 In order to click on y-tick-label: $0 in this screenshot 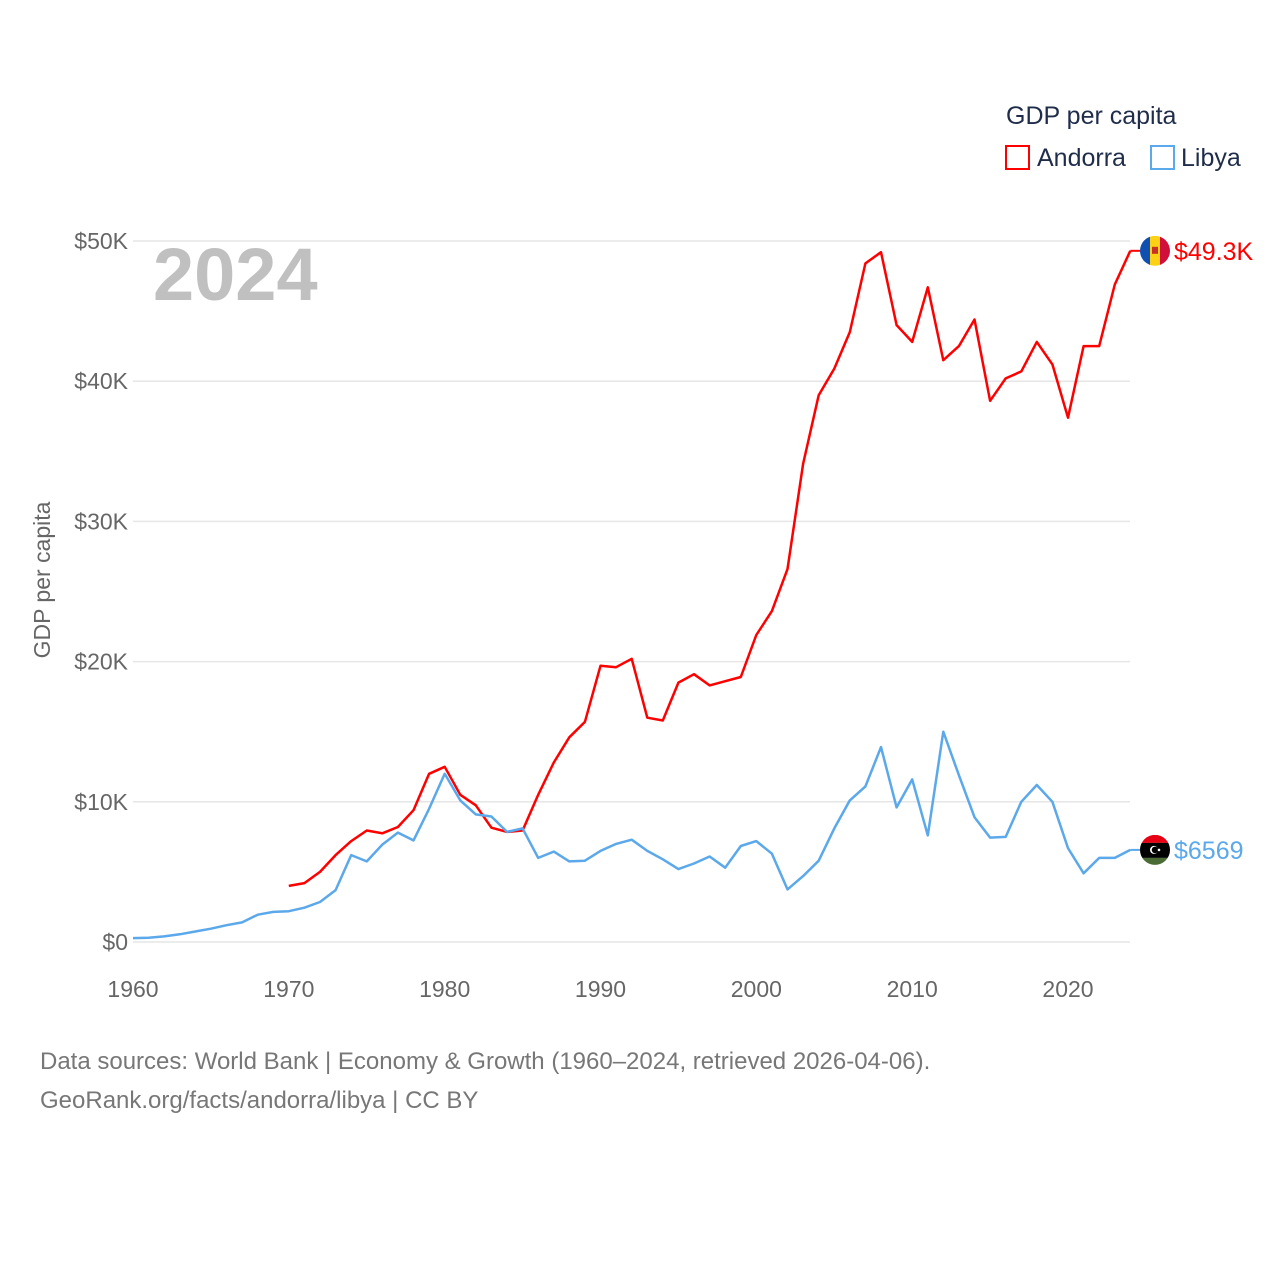, I will do `click(115, 942)`.